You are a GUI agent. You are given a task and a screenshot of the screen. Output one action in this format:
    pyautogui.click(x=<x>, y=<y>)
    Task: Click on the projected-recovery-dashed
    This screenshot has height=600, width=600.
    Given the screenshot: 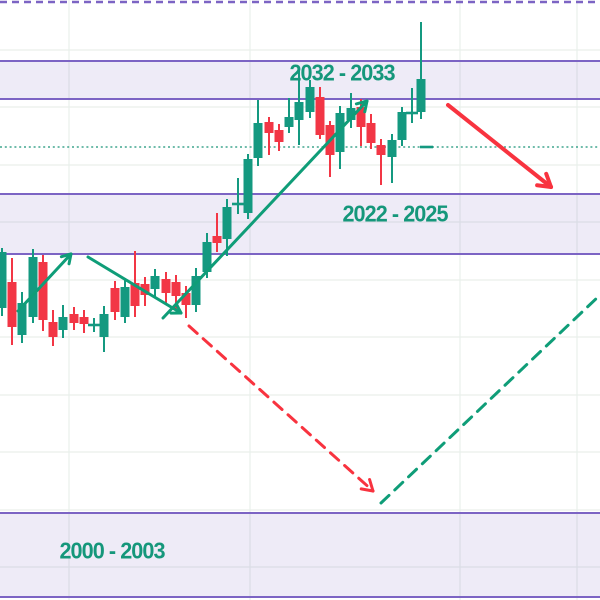 What is the action you would take?
    pyautogui.click(x=489, y=399)
    